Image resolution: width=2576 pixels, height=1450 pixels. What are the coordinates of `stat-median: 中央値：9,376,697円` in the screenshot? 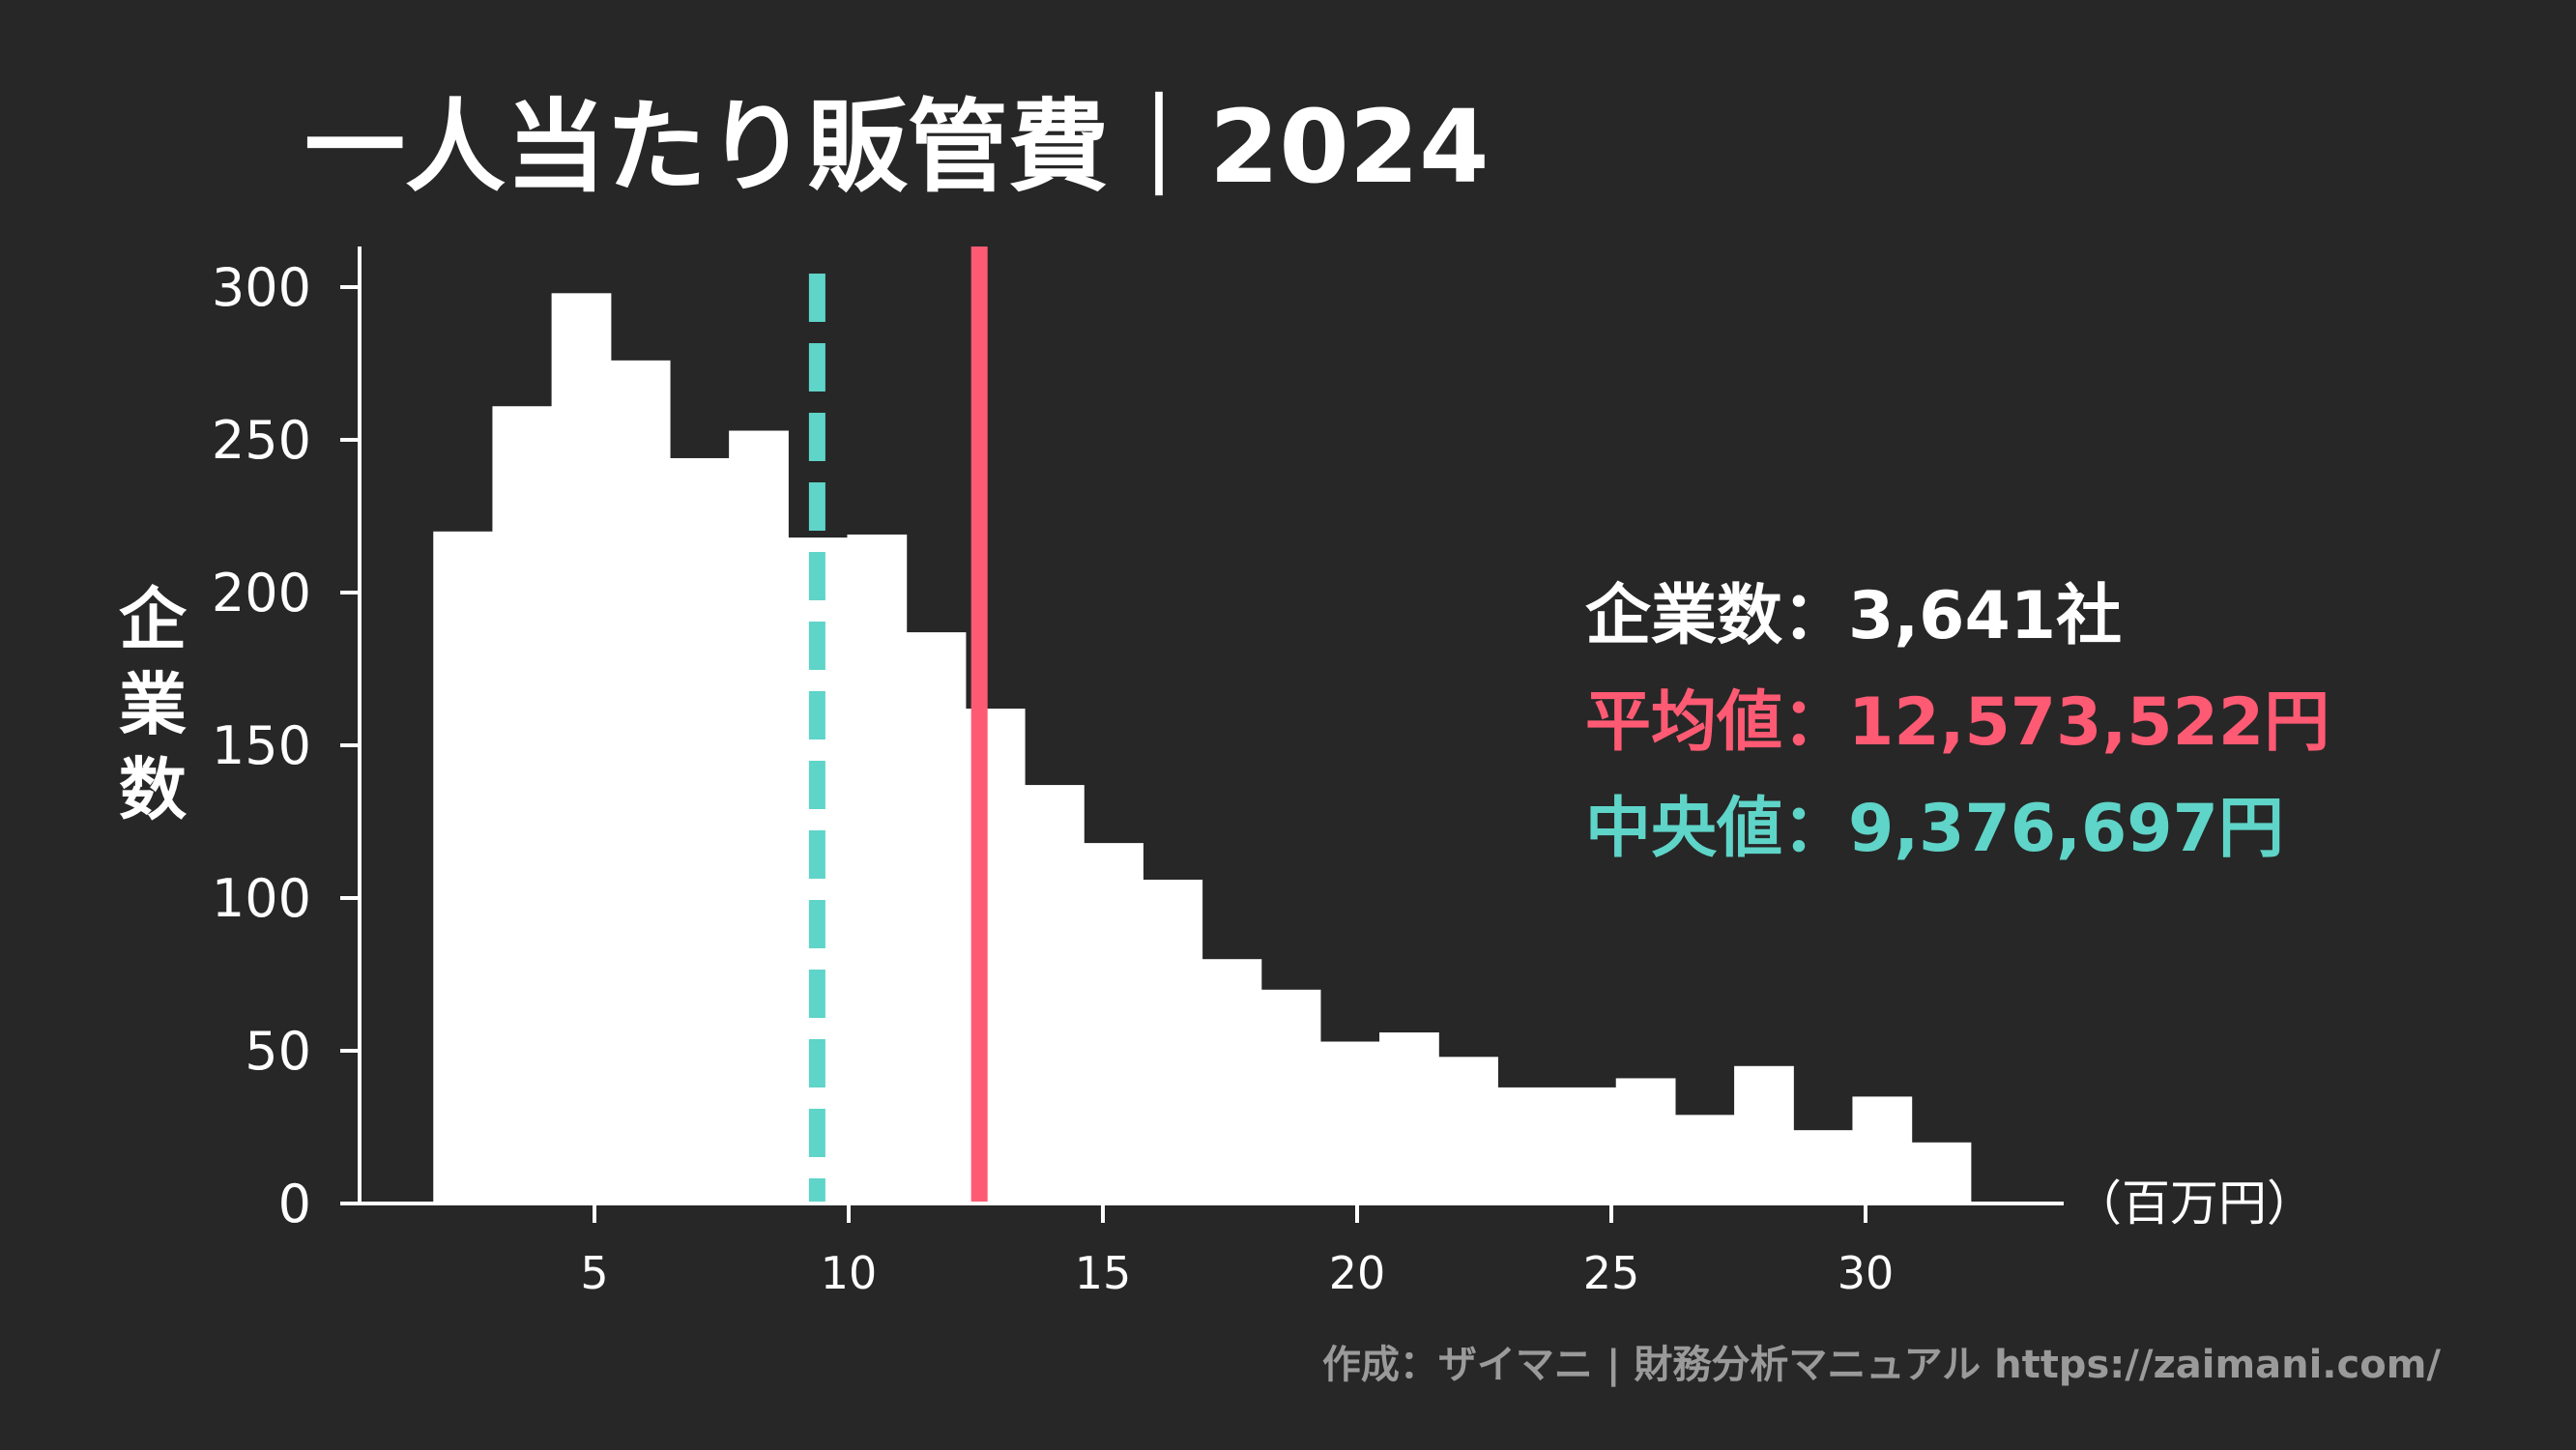 It's located at (1934, 829).